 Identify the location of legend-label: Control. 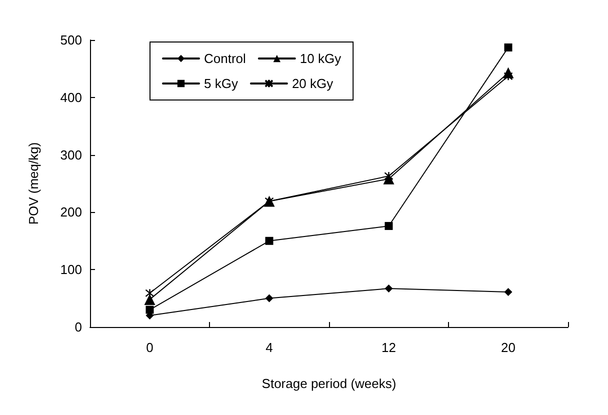
(225, 58).